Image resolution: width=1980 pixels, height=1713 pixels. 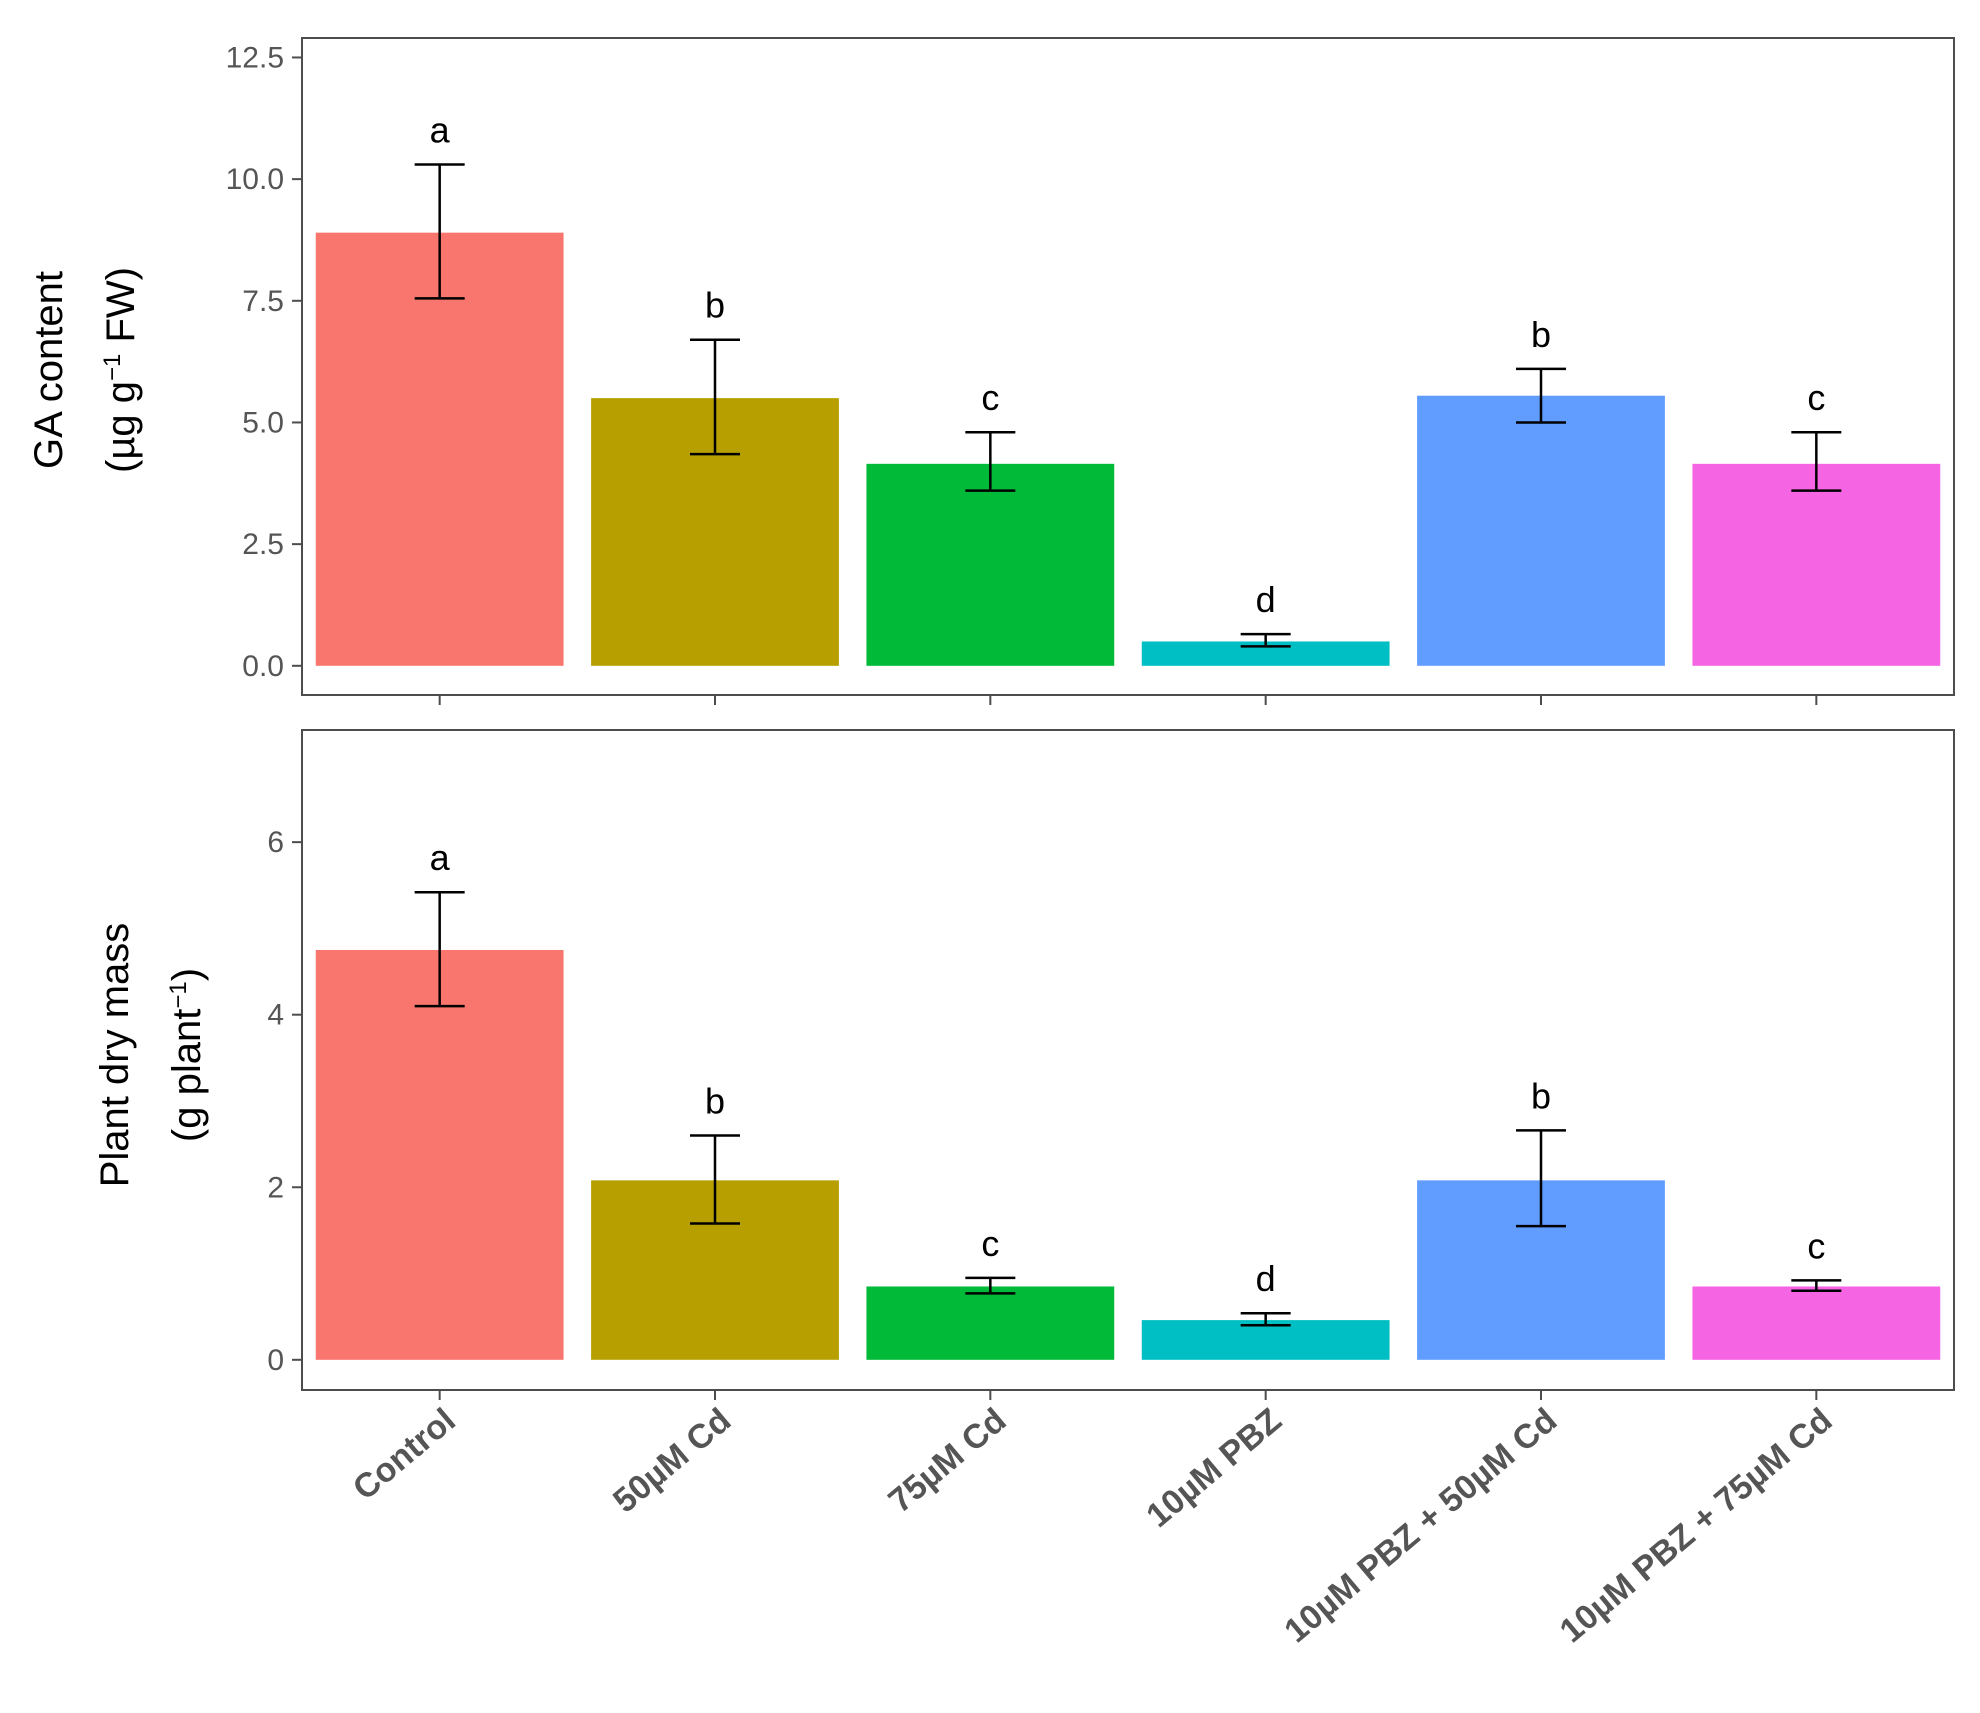 I want to click on ga-content-y-tick-label: 12.5, so click(x=255, y=57).